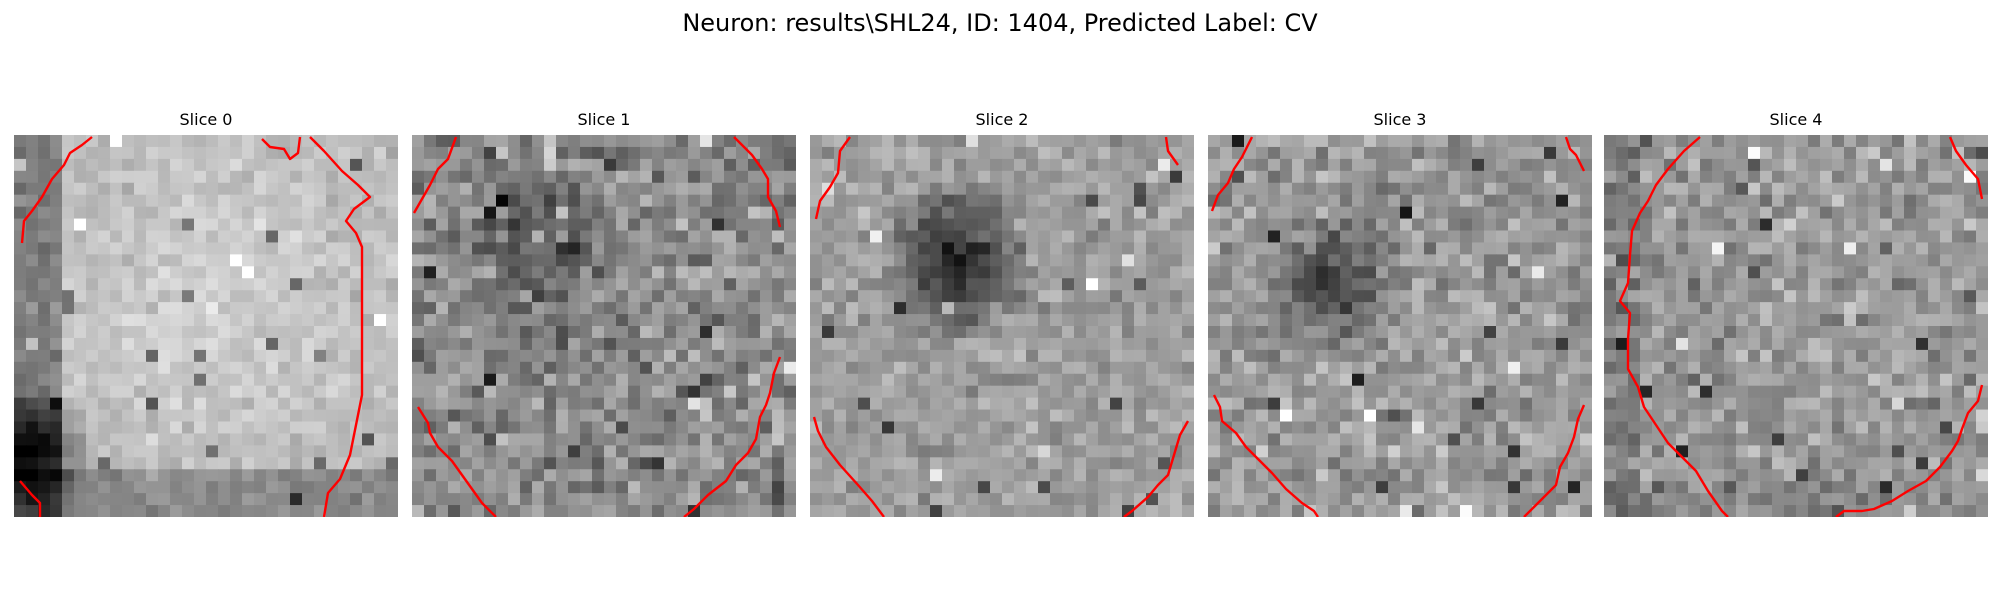 The image size is (2000, 600). I want to click on slice-3-image, so click(1400, 326).